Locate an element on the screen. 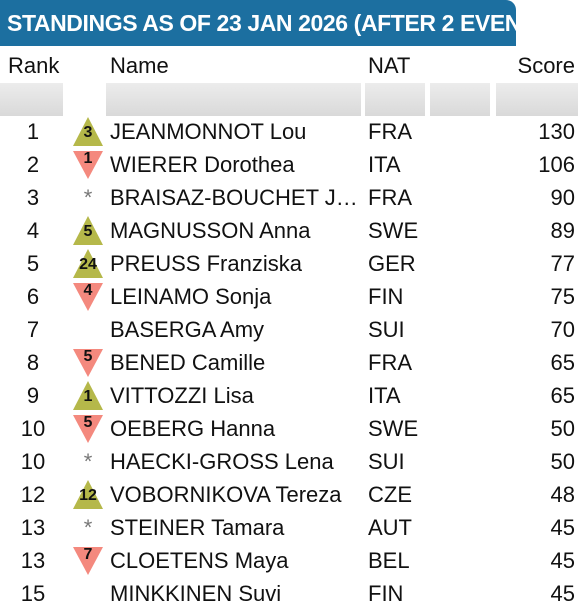 The height and width of the screenshot is (610, 578). table-row: 6 4 LEINAMO Sonja FIN 75 is located at coordinates (289, 296).